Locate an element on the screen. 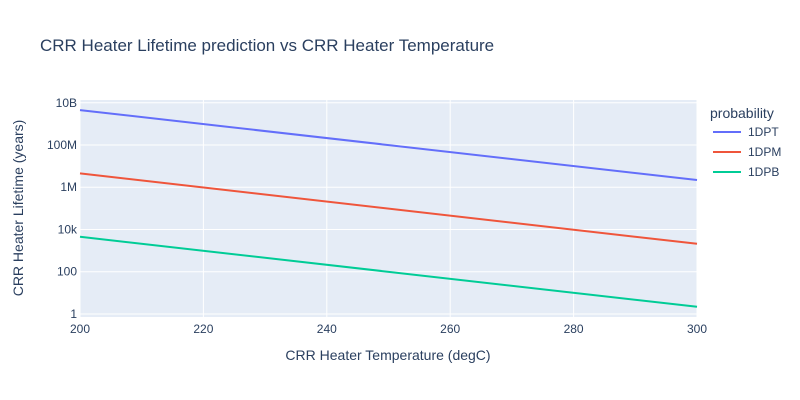  series-line-1dpt is located at coordinates (388, 145).